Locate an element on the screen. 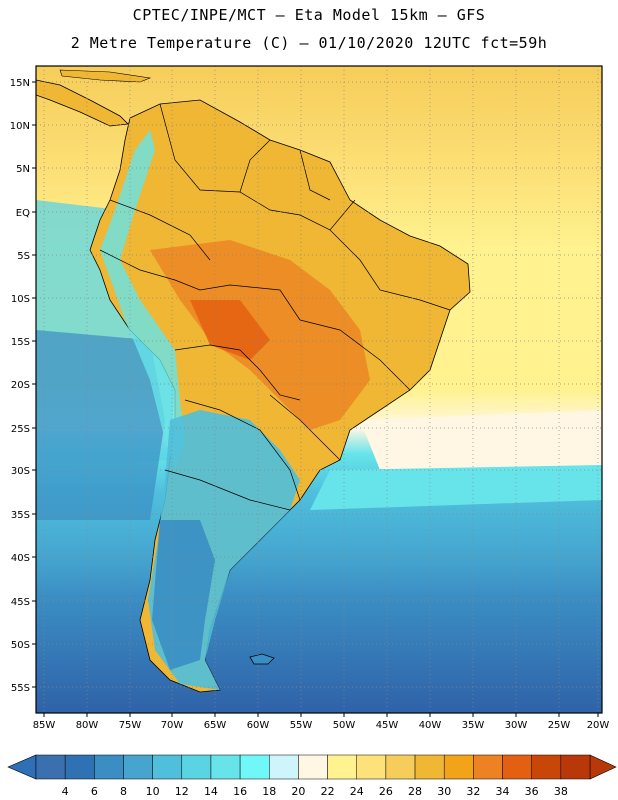  colorbar-label: 14 is located at coordinates (211, 791).